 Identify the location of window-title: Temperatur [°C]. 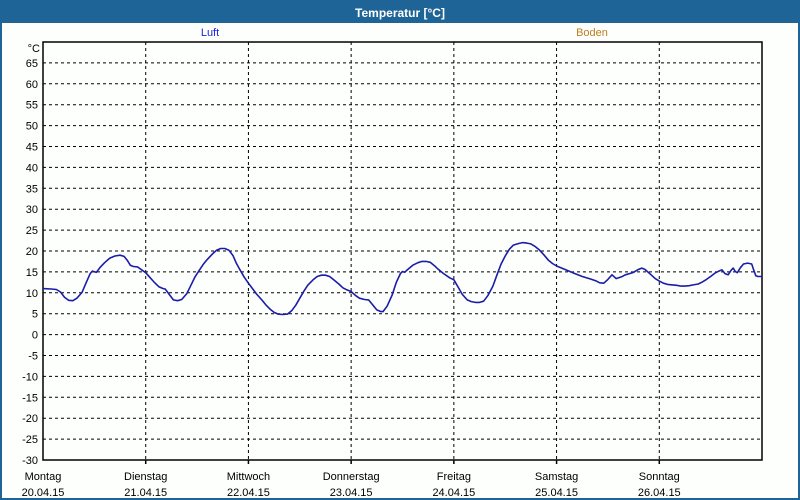
(400, 12).